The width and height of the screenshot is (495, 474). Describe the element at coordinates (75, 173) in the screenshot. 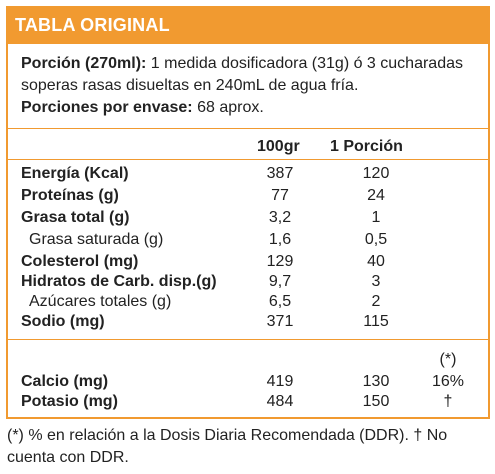

I see `row-label: Energía (Kcal)` at that location.